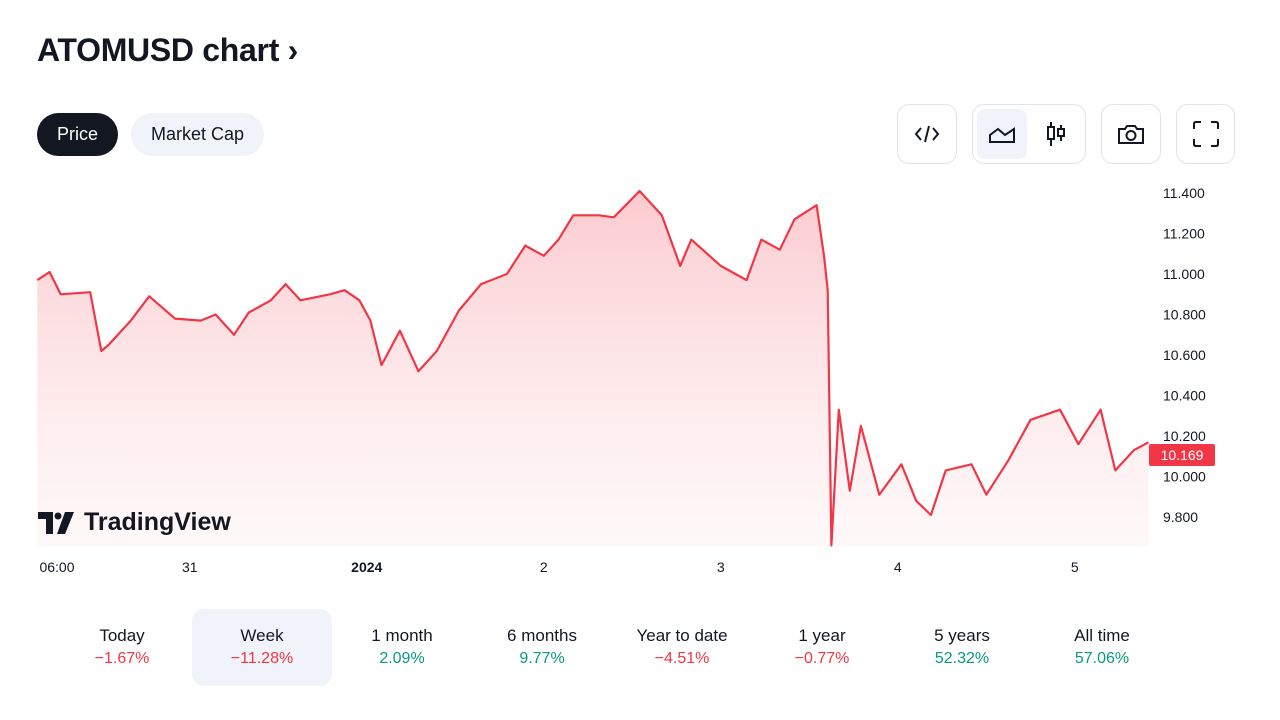 The width and height of the screenshot is (1280, 720). What do you see at coordinates (1184, 396) in the screenshot?
I see `y-tick-label: 10.400` at bounding box center [1184, 396].